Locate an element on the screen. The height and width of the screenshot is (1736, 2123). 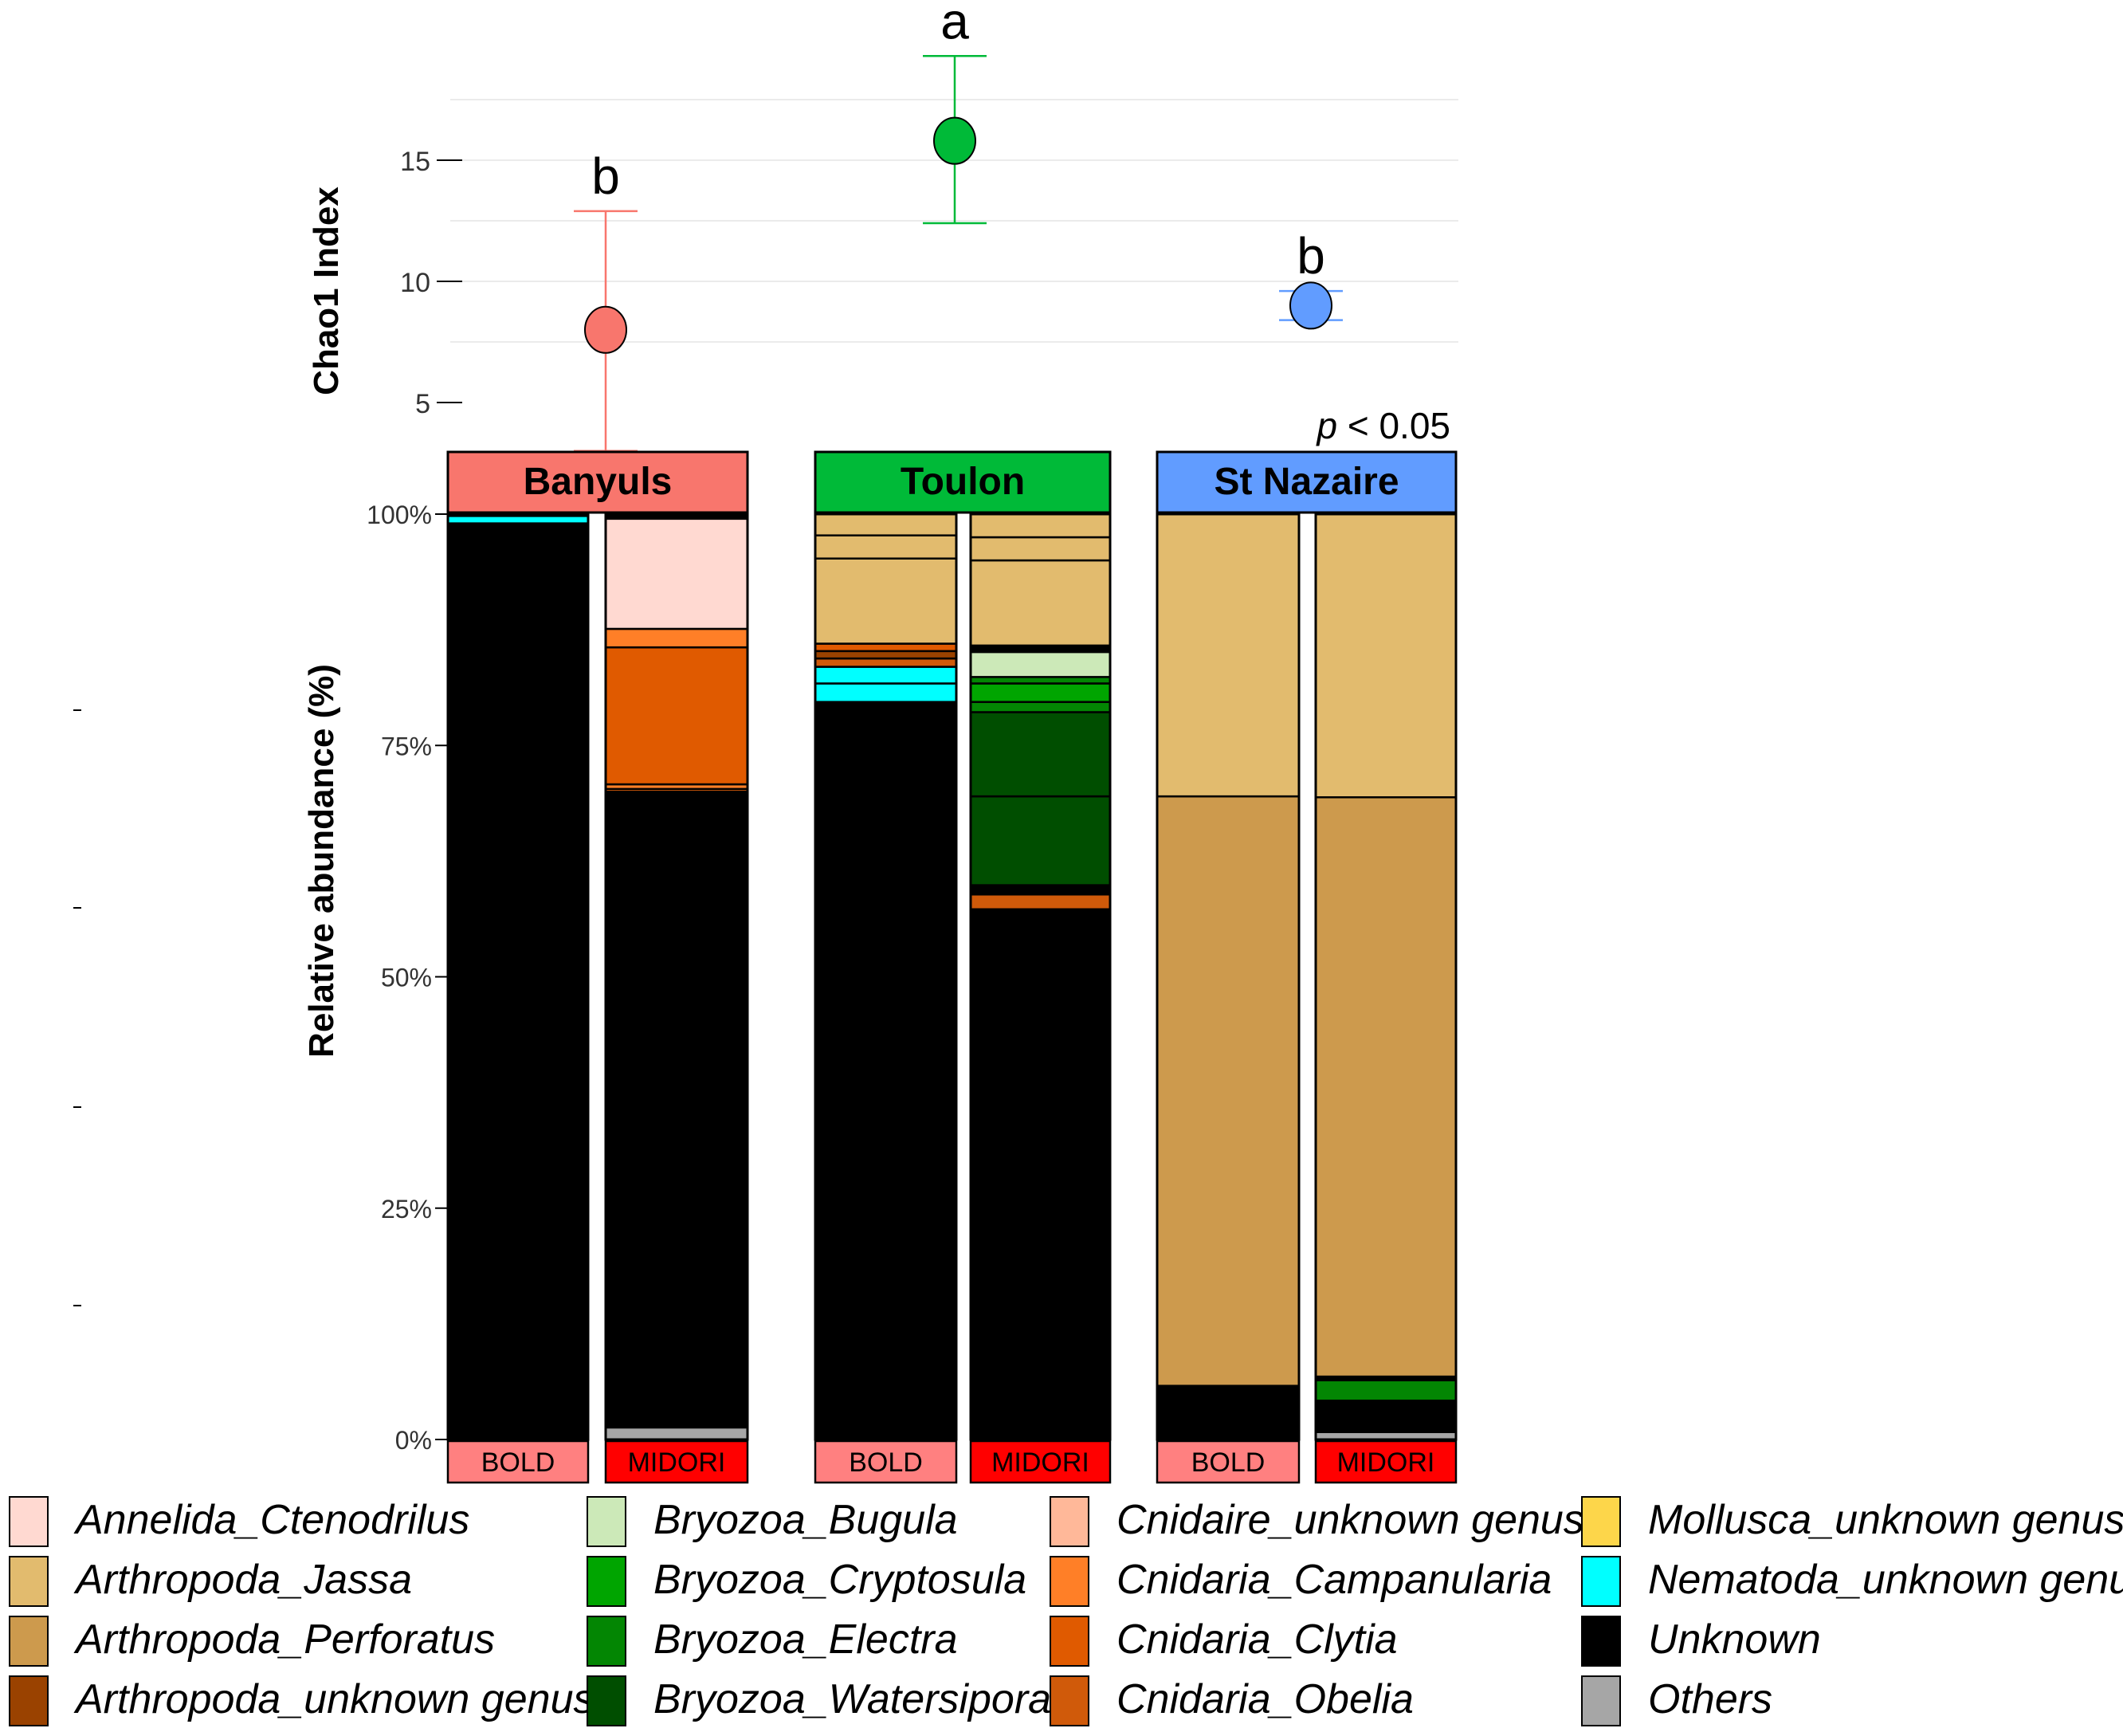
legend-label: Cnidaria_Clytia is located at coordinates (1257, 1640).